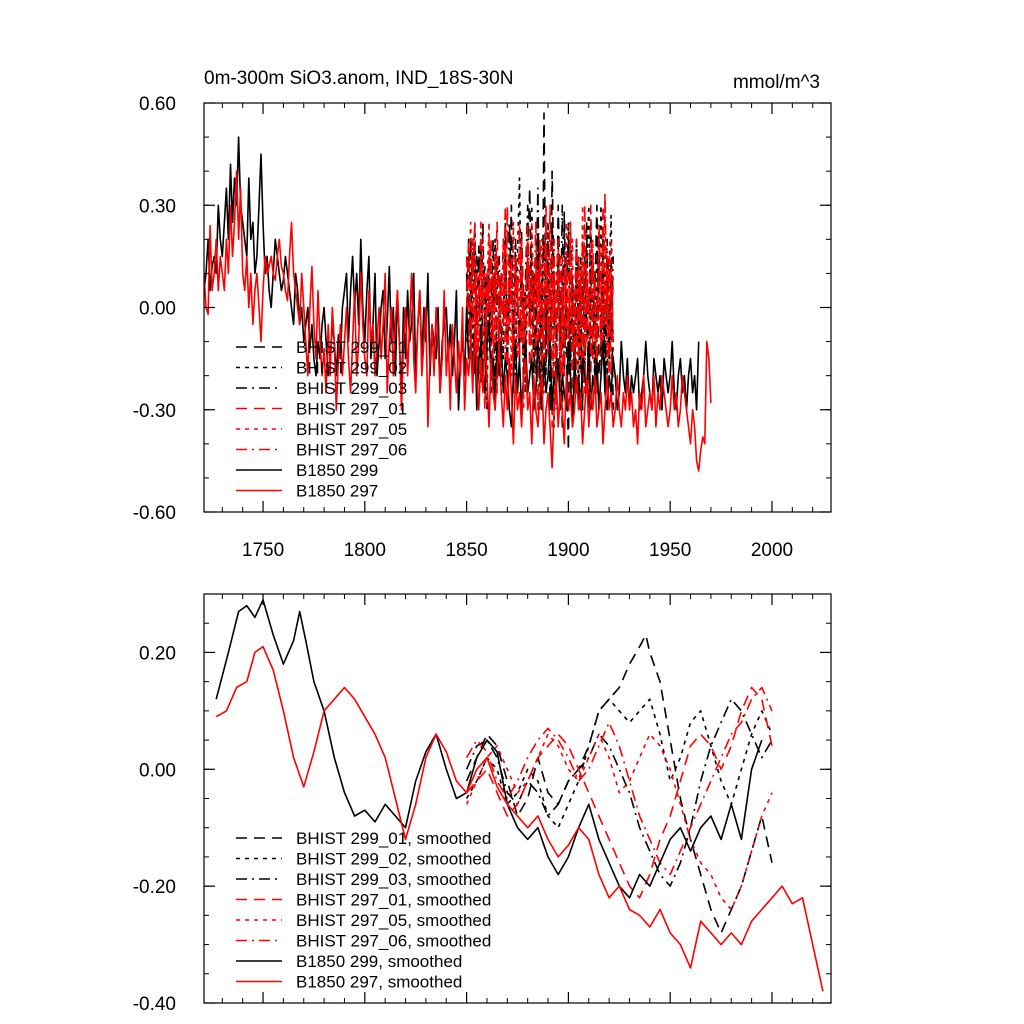 This screenshot has height=1024, width=1024. I want to click on series-line-bhist-299-02-smoothed, so click(619, 763).